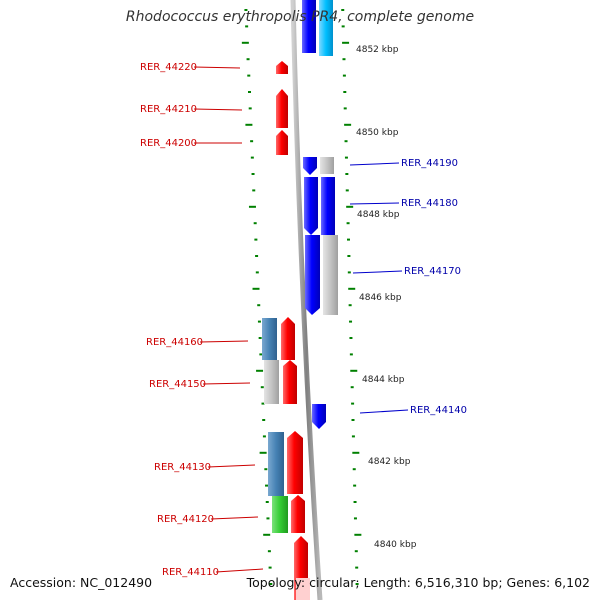 The width and height of the screenshot is (600, 600). What do you see at coordinates (395, 545) in the screenshot?
I see `scale-label: 4840 kbp` at bounding box center [395, 545].